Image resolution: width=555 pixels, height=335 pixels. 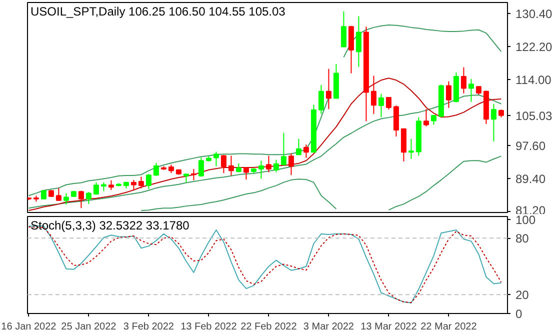 I want to click on x-tick-label: 3 Feb 2022, so click(x=148, y=327).